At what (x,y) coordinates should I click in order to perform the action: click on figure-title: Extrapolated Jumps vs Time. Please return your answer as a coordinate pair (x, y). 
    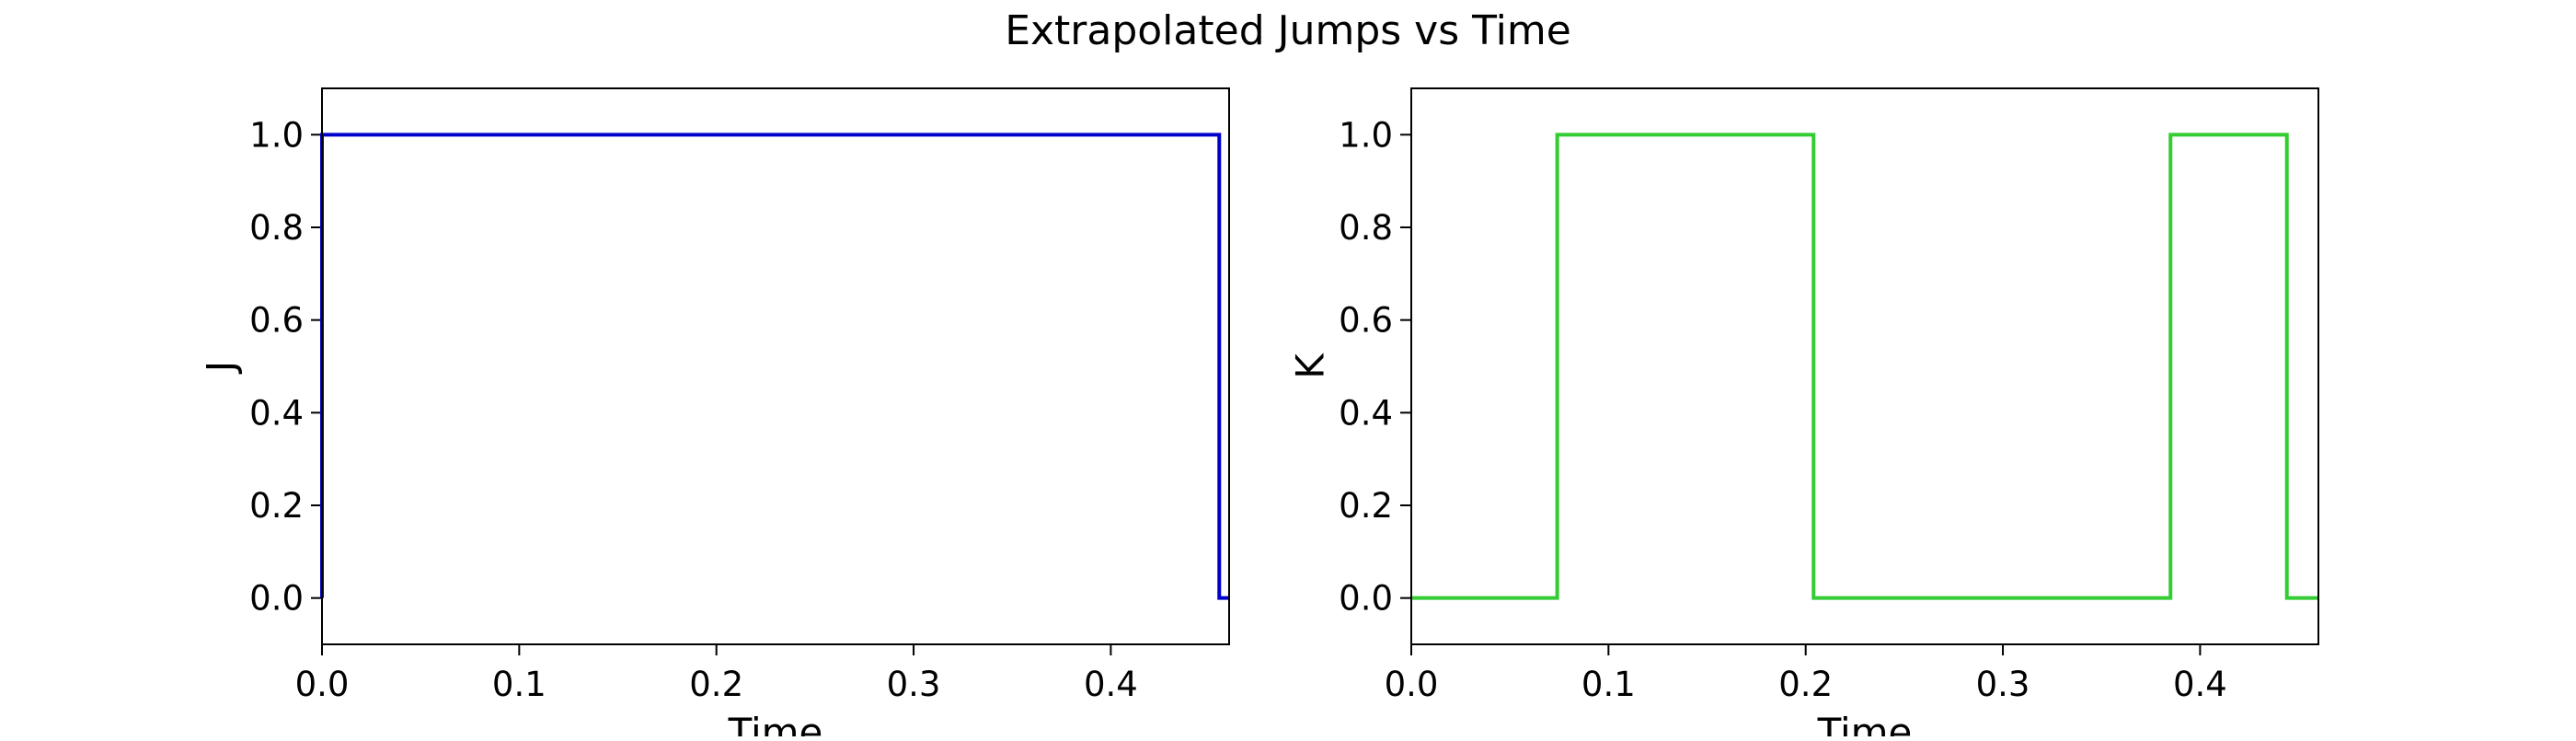
    Looking at the image, I should click on (1288, 30).